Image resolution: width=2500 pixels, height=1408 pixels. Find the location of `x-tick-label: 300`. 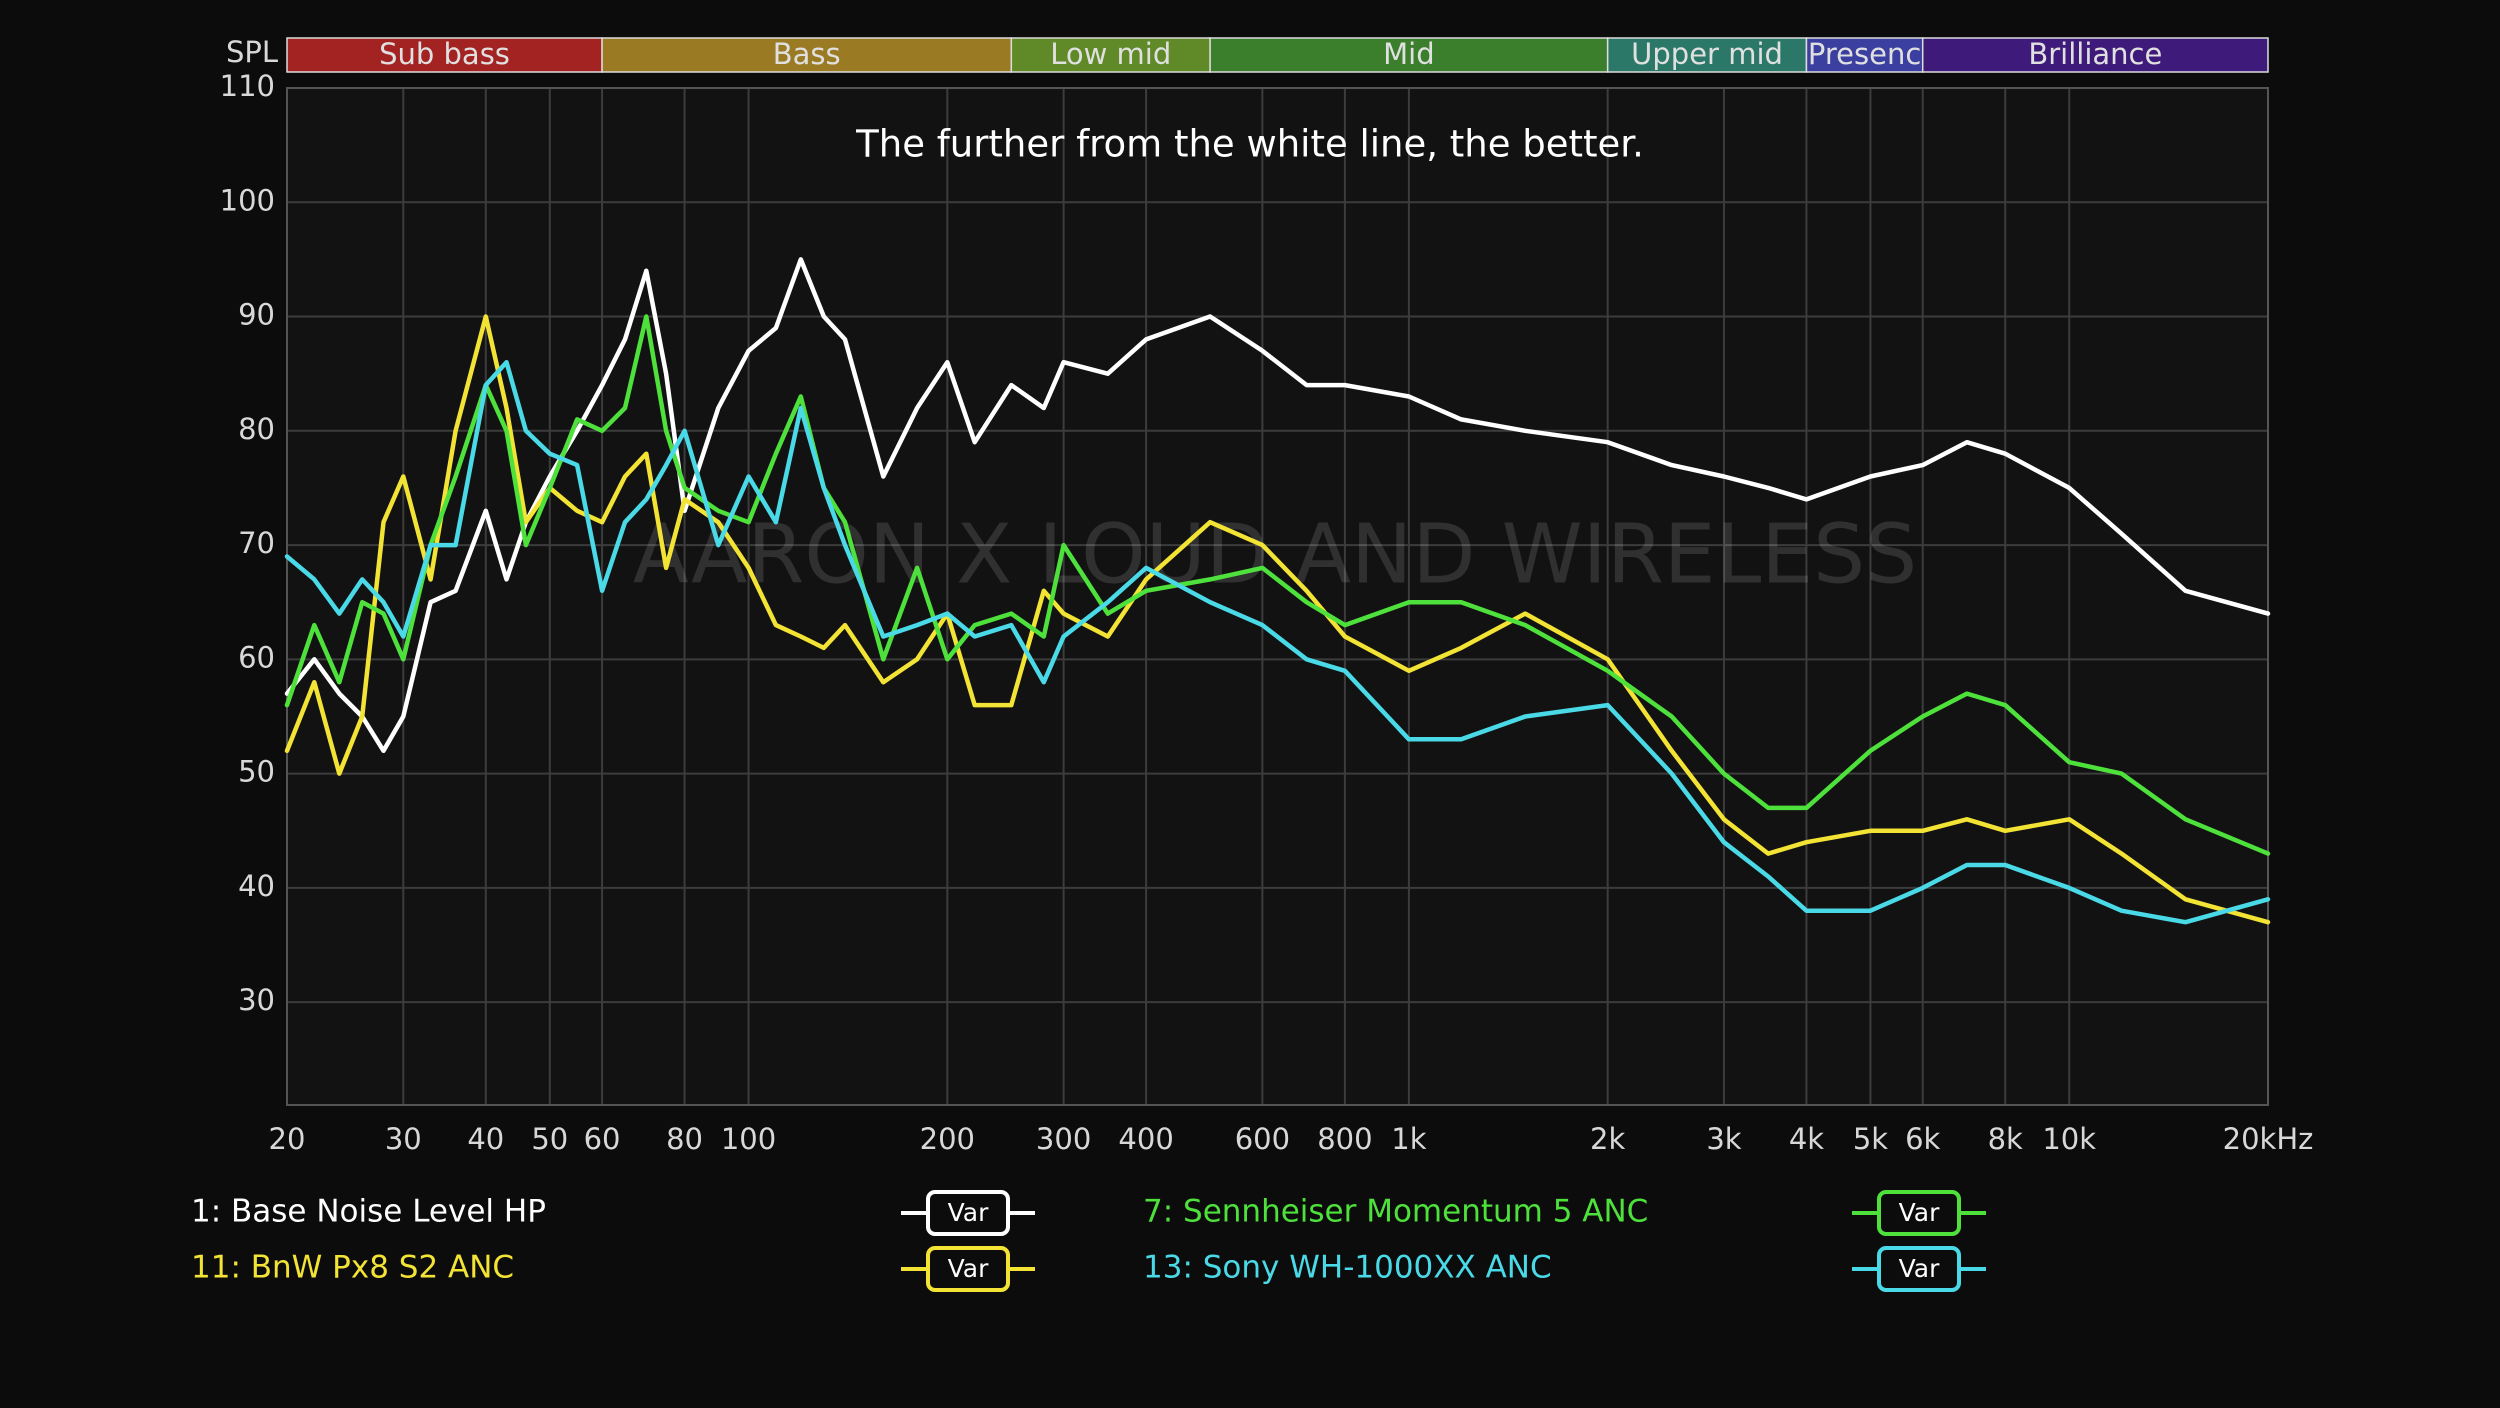

x-tick-label: 300 is located at coordinates (1063, 1139).